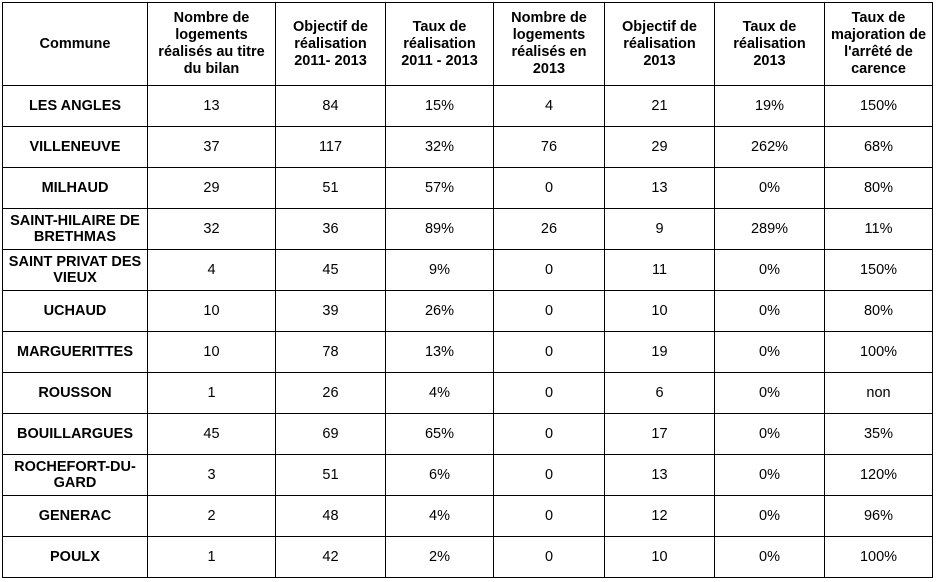 This screenshot has width=936, height=582. I want to click on header-logements-2013: Nombre de logements réalisés en 2013, so click(549, 44).